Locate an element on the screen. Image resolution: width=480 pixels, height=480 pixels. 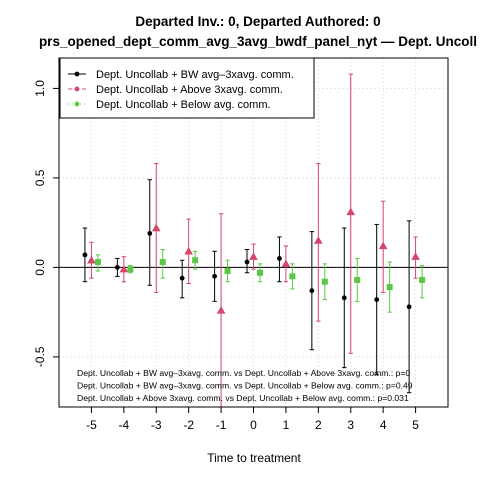
y-tick-label: 0.0 is located at coordinates (40, 267).